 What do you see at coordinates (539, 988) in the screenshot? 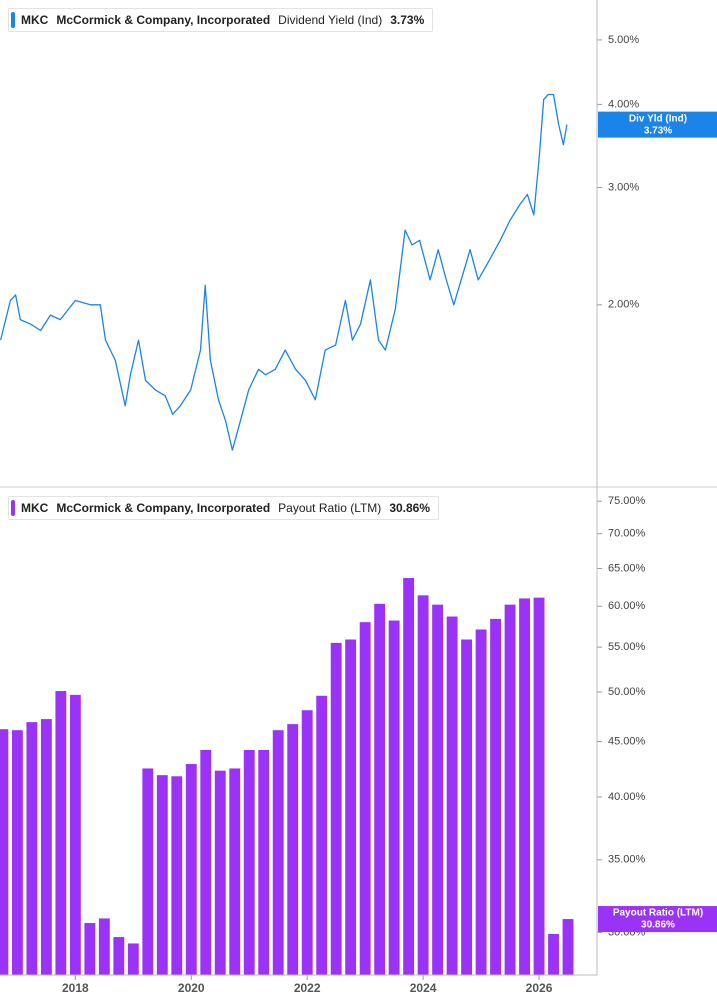
I see `x-tick-label: 2026` at bounding box center [539, 988].